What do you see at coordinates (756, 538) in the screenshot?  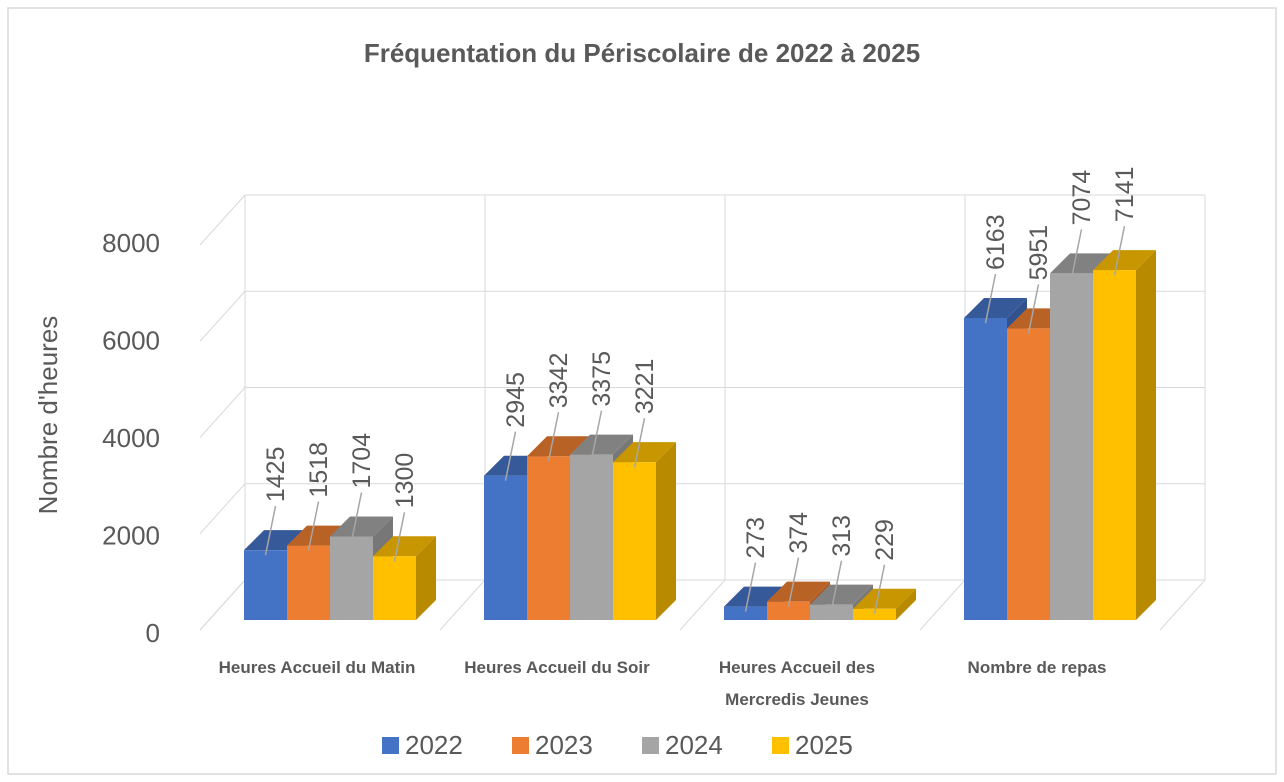 I see `data-label: 273` at bounding box center [756, 538].